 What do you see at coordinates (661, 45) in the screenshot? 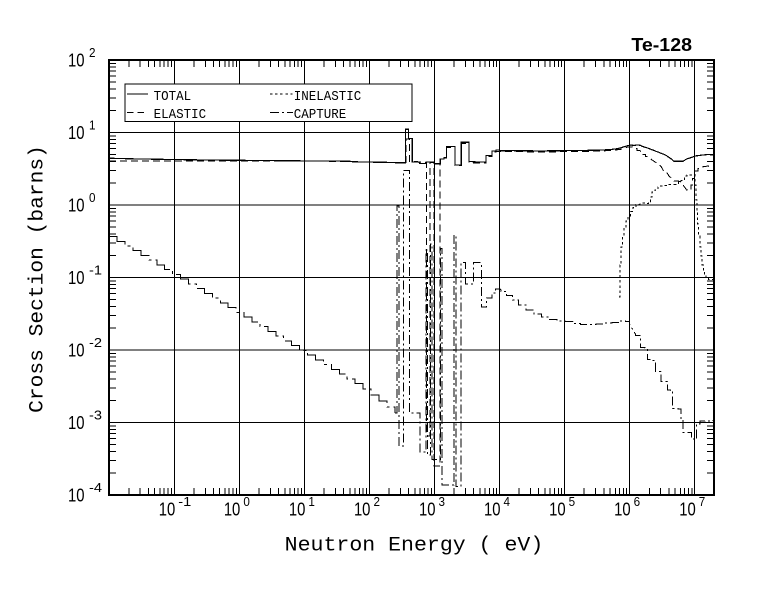
I see `svg-text: Te-128` at bounding box center [661, 45].